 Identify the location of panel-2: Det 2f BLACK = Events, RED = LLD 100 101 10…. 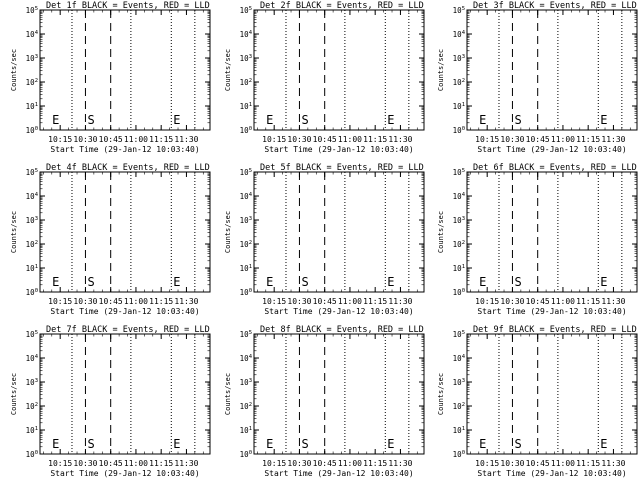
(324, 77).